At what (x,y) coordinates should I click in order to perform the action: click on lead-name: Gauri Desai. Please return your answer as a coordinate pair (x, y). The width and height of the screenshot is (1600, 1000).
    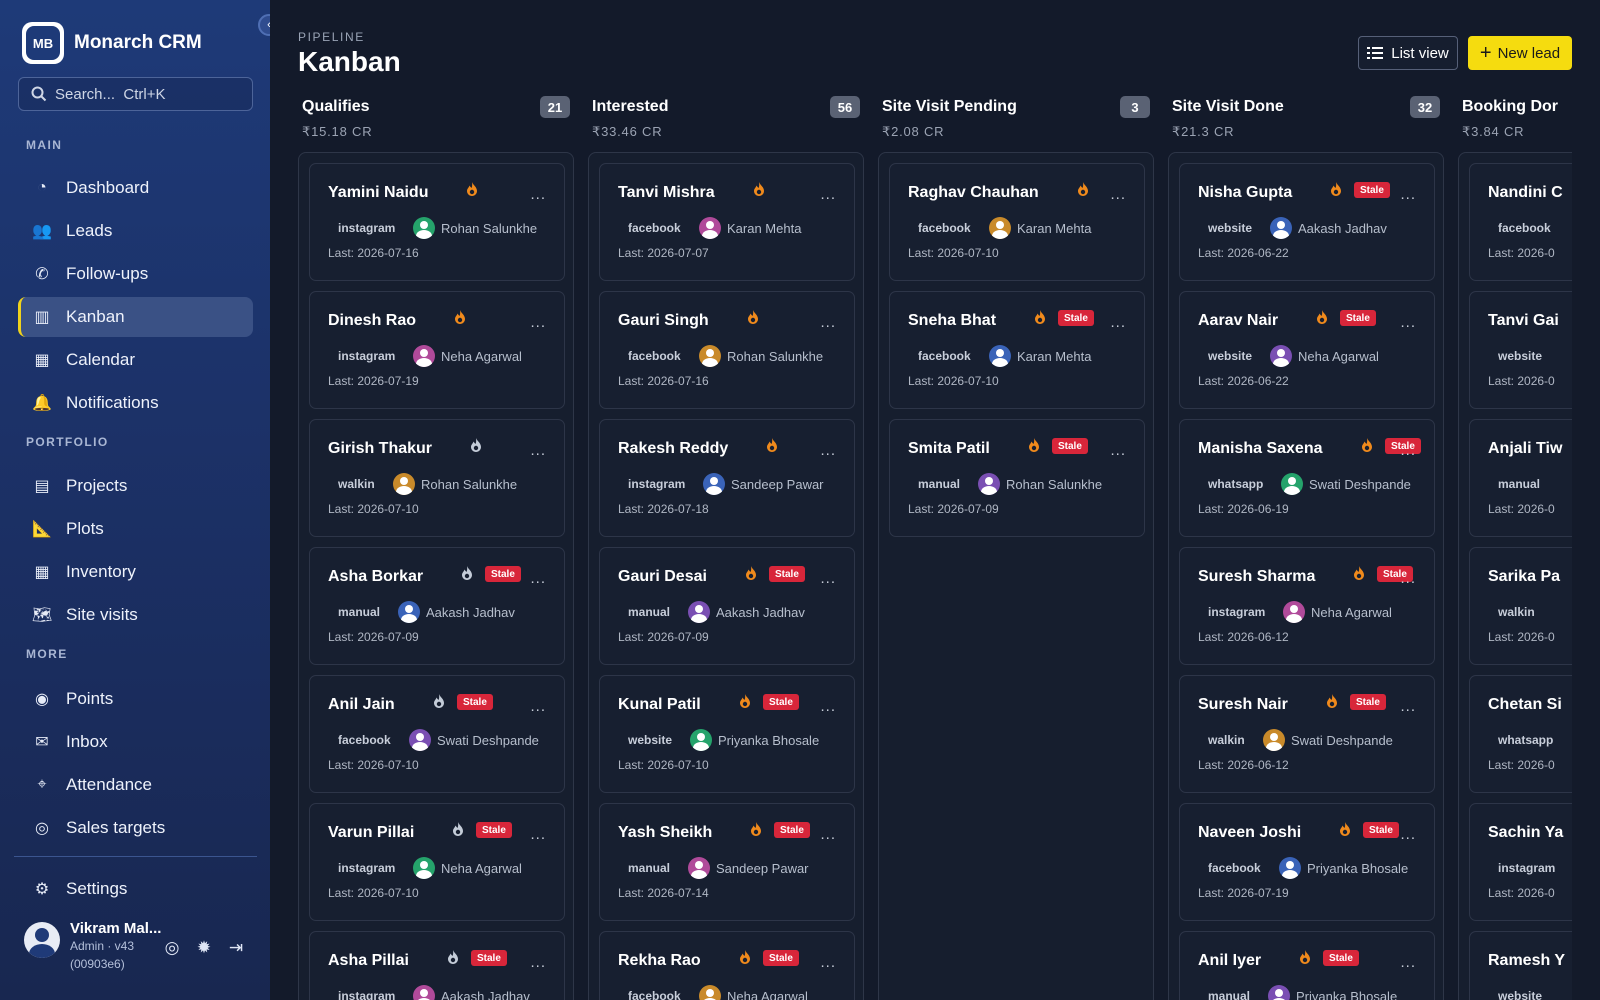
    Looking at the image, I should click on (662, 576).